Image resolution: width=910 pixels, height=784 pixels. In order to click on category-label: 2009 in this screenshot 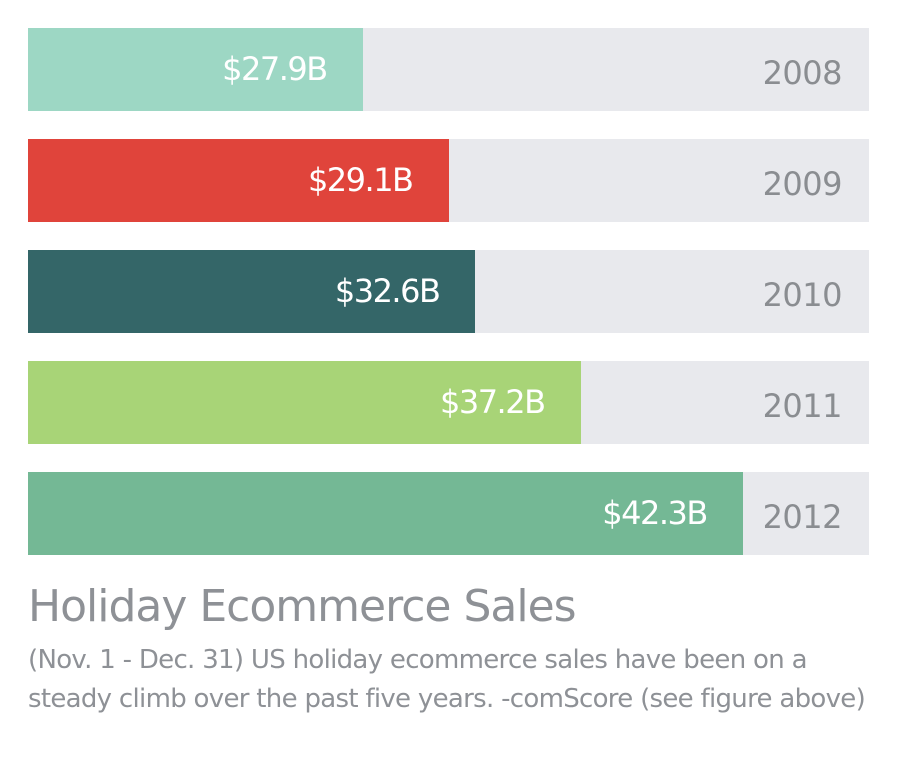, I will do `click(802, 184)`.